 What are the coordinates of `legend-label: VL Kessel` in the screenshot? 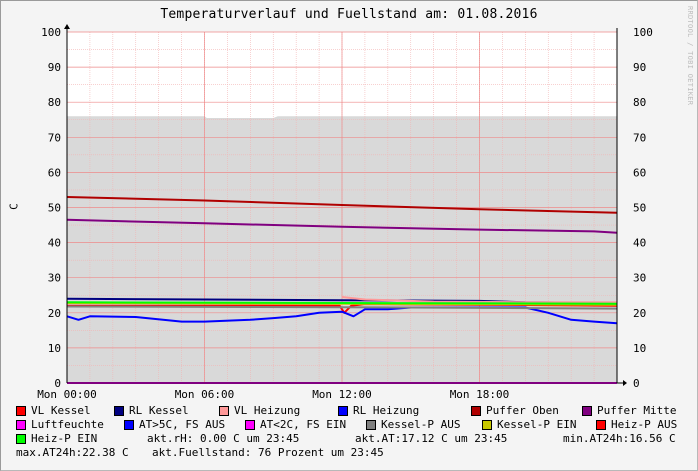 It's located at (61, 410).